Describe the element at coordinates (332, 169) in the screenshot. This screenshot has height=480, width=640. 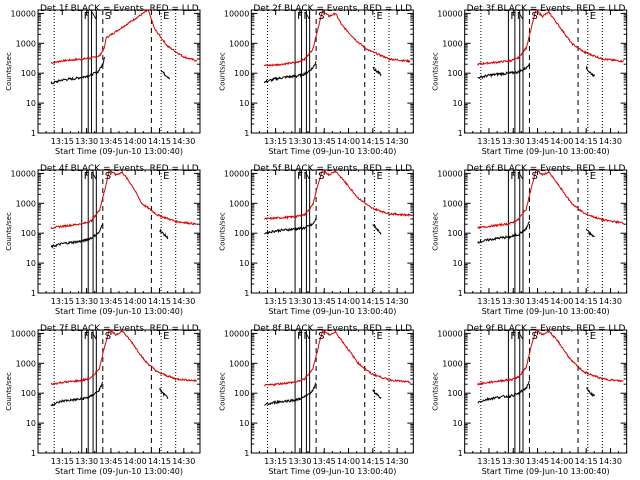
I see `chart-title: Det 5f BLACK = Events, RED = LLD` at that location.